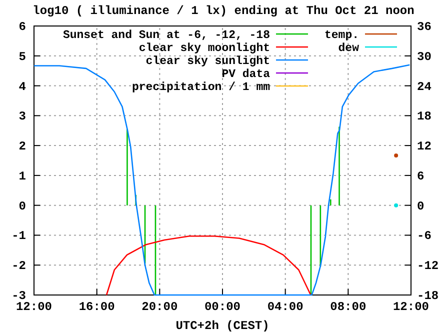  What do you see at coordinates (201, 87) in the screenshot?
I see `legend-label: precipitation / 1 mm` at bounding box center [201, 87].